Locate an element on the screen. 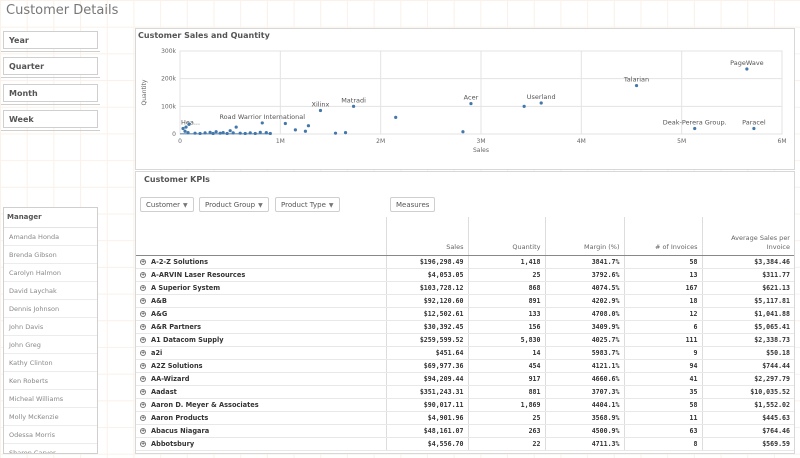  customer-name-cell: + A Superior System is located at coordinates (261, 288).